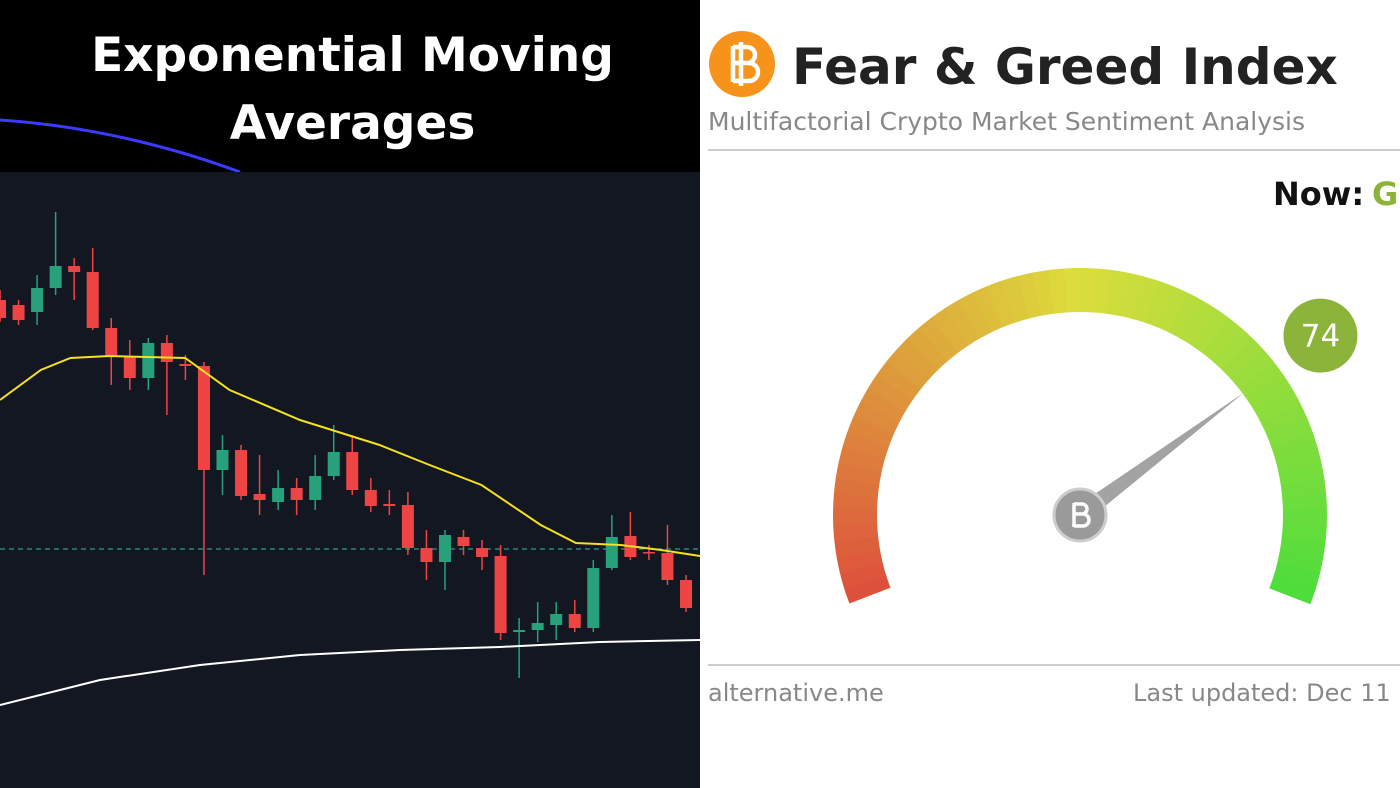 The image size is (1400, 788). I want to click on title: Fear & Greed Index, so click(1065, 67).